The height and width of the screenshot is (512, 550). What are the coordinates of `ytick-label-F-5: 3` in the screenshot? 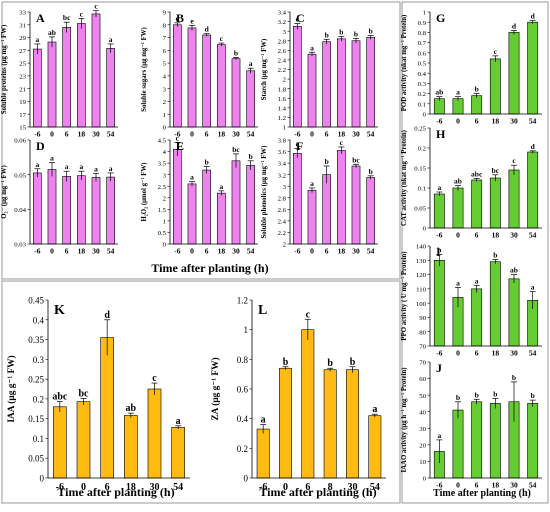 It's located at (285, 187).